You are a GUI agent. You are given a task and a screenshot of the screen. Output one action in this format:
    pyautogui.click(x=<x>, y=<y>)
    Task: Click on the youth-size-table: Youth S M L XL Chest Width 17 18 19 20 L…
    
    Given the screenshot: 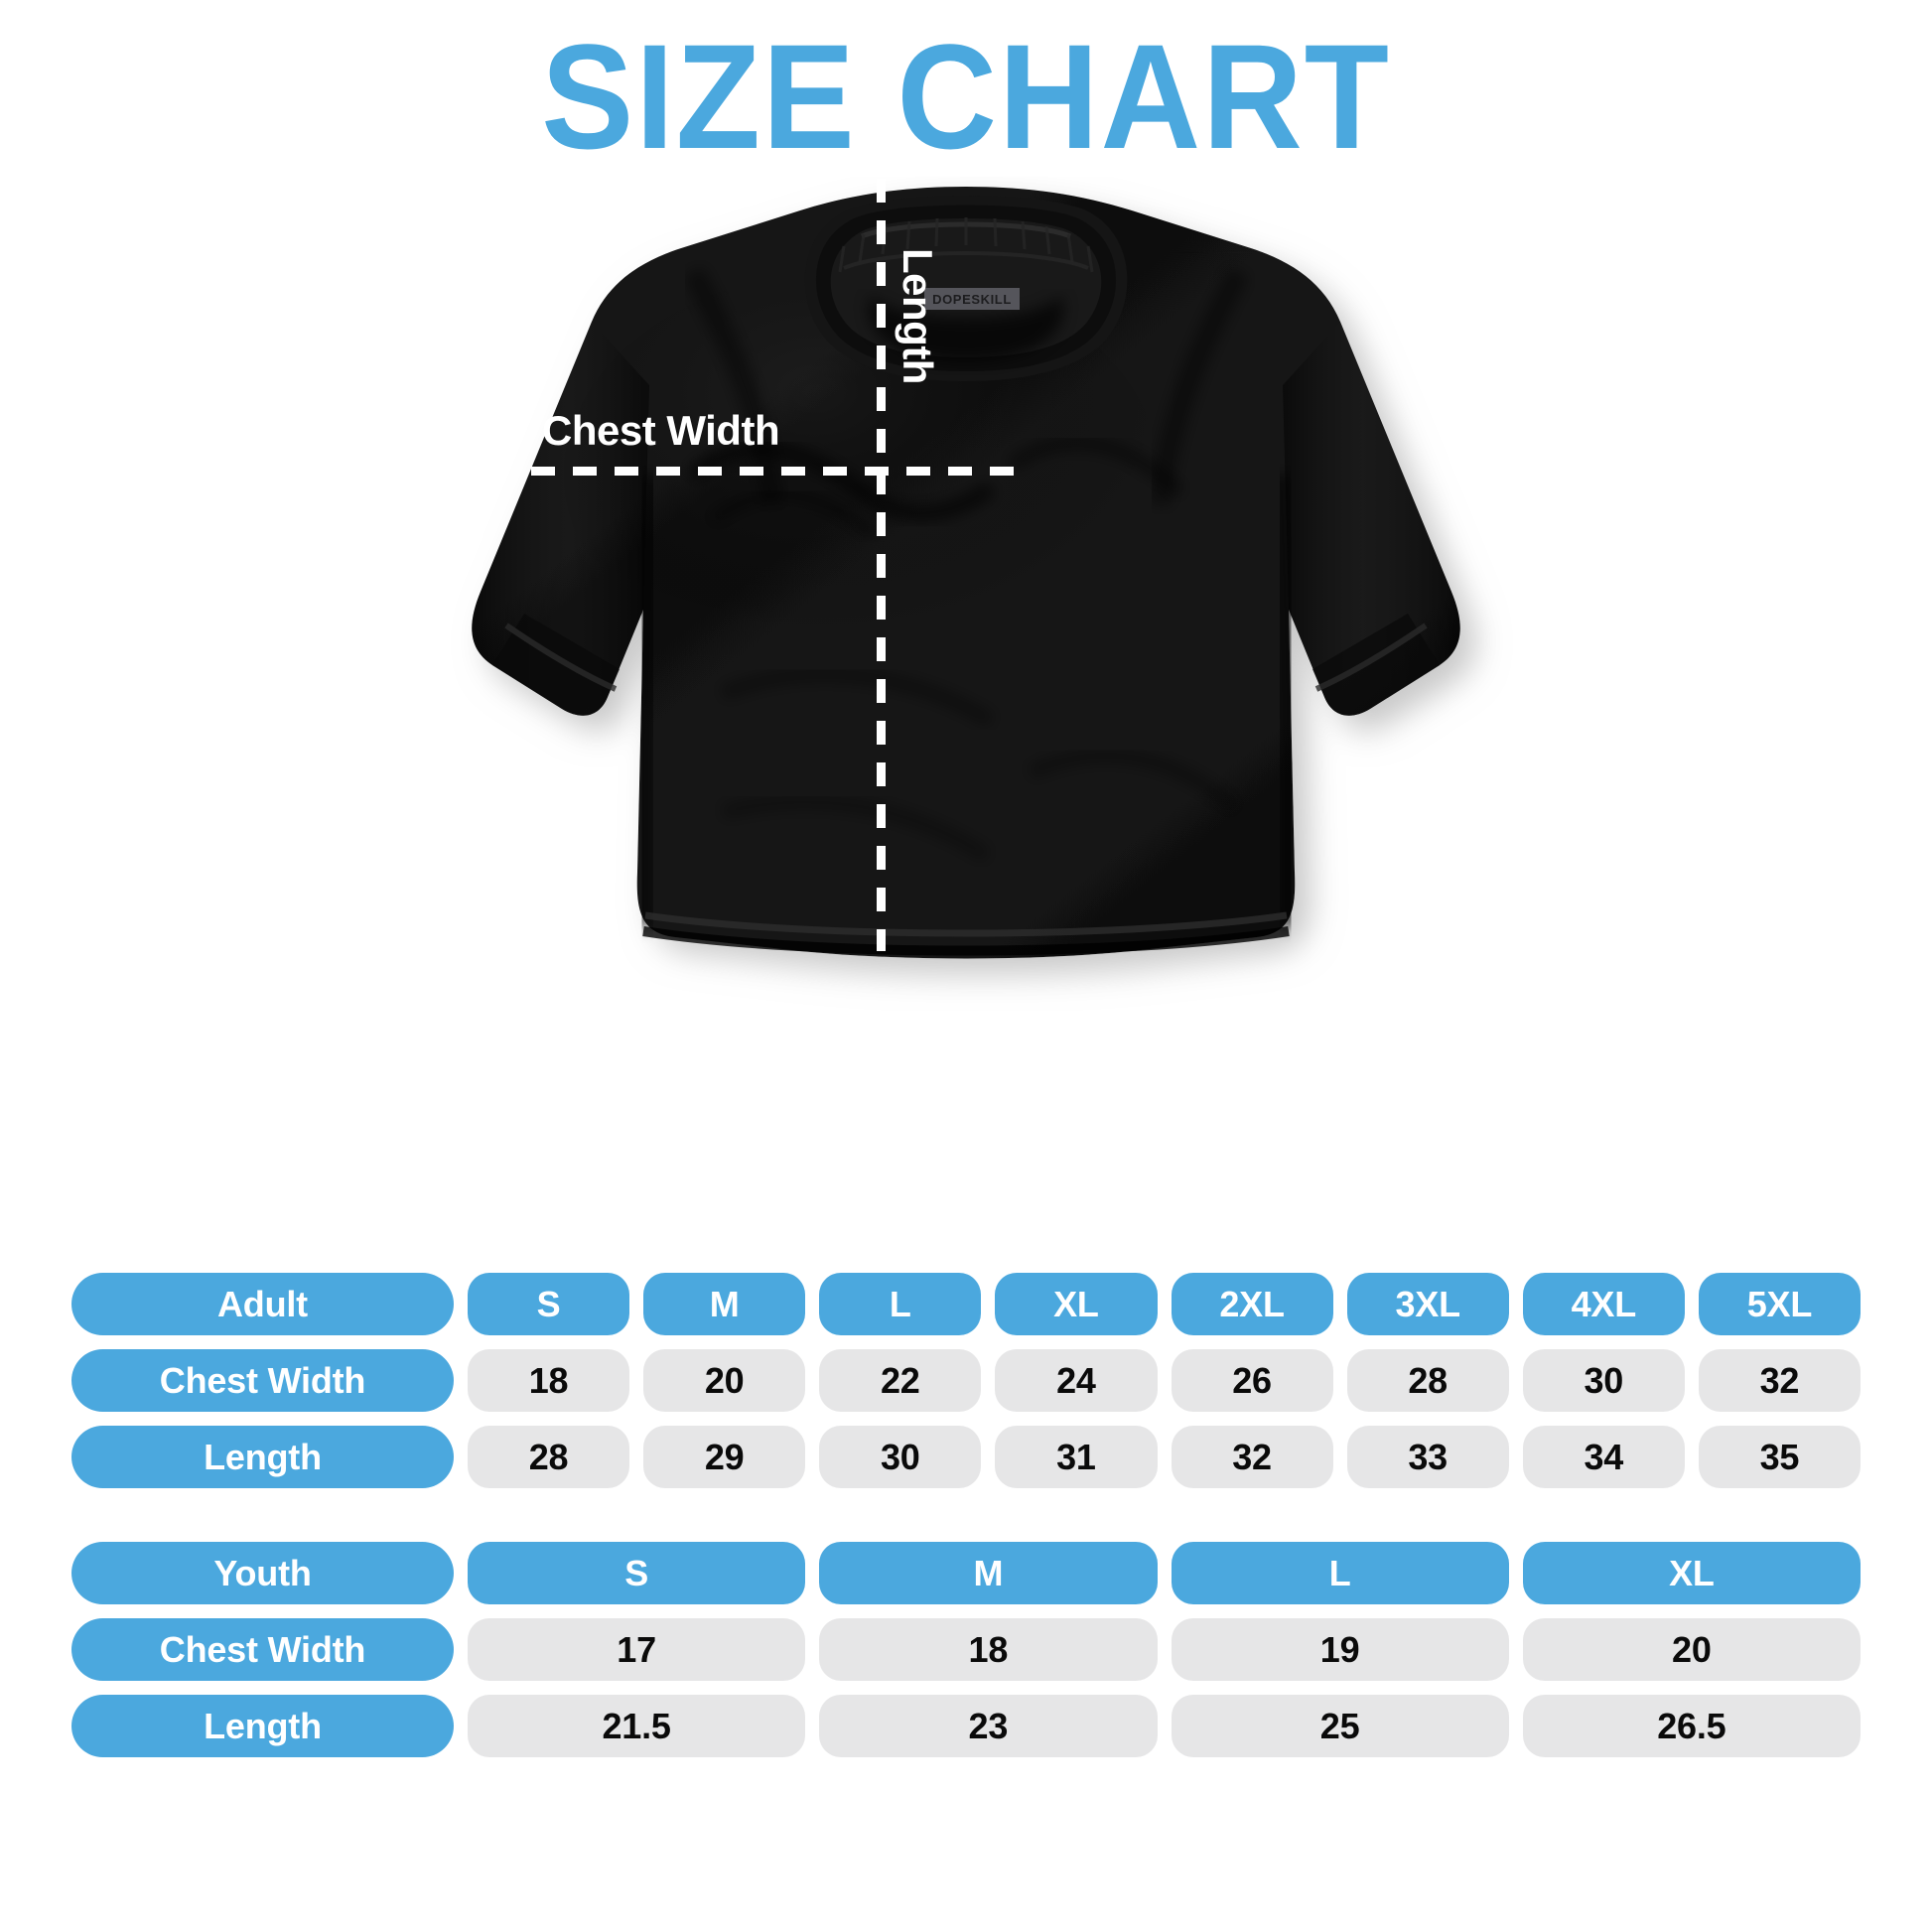 What is the action you would take?
    pyautogui.click(x=966, y=1650)
    